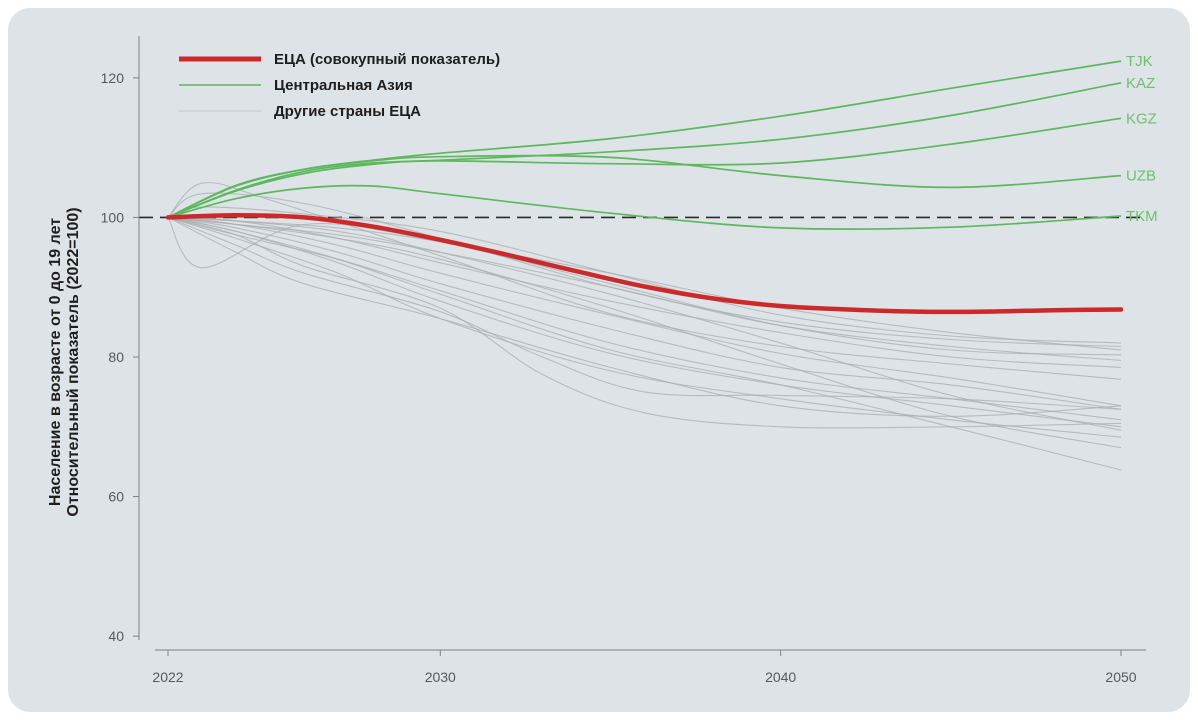 The image size is (1198, 720). I want to click on central-asia-line-kgz, so click(644, 168).